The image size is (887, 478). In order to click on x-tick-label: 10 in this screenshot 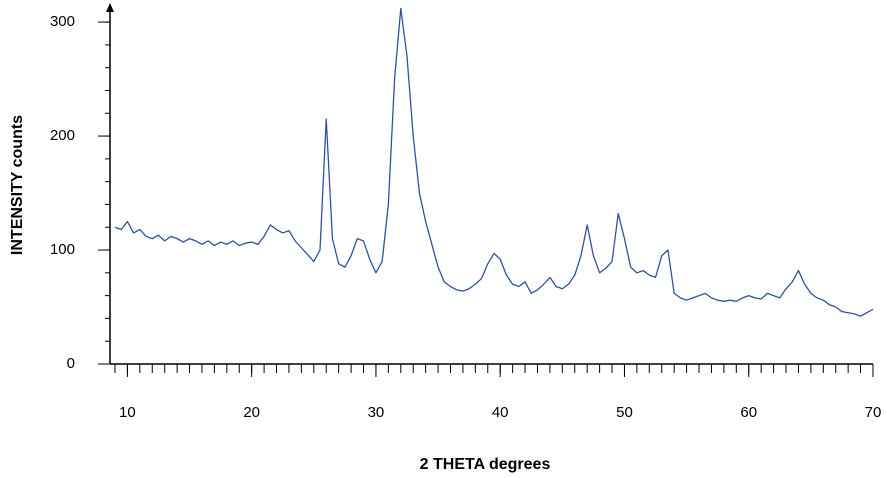, I will do `click(127, 412)`.